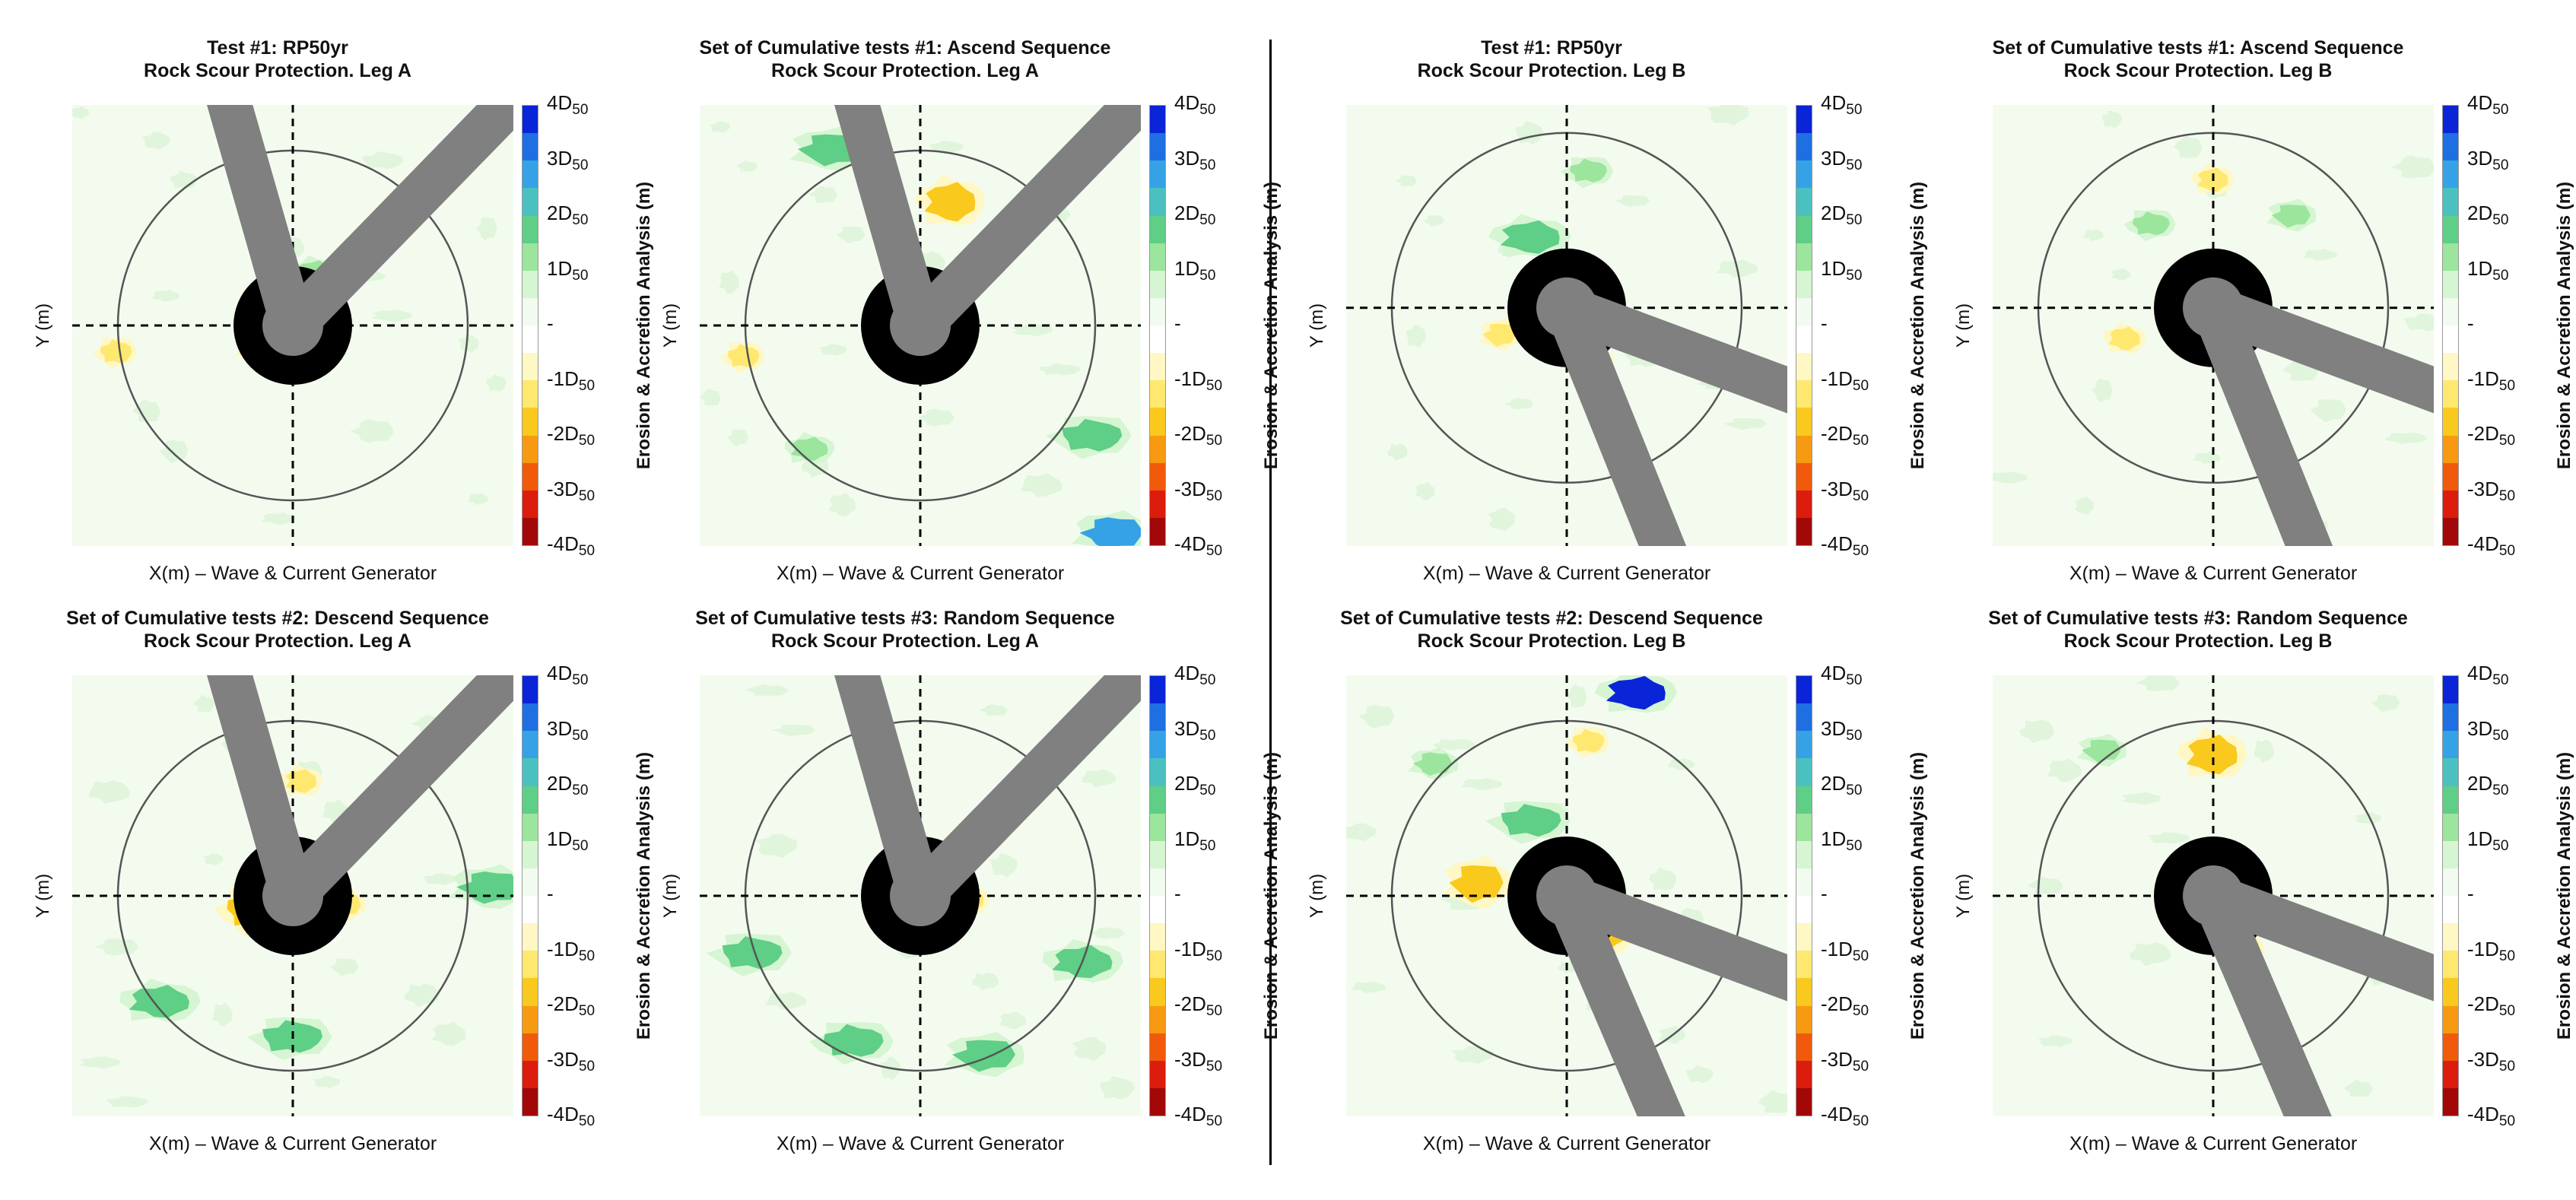  I want to click on colorbar, so click(1804, 895).